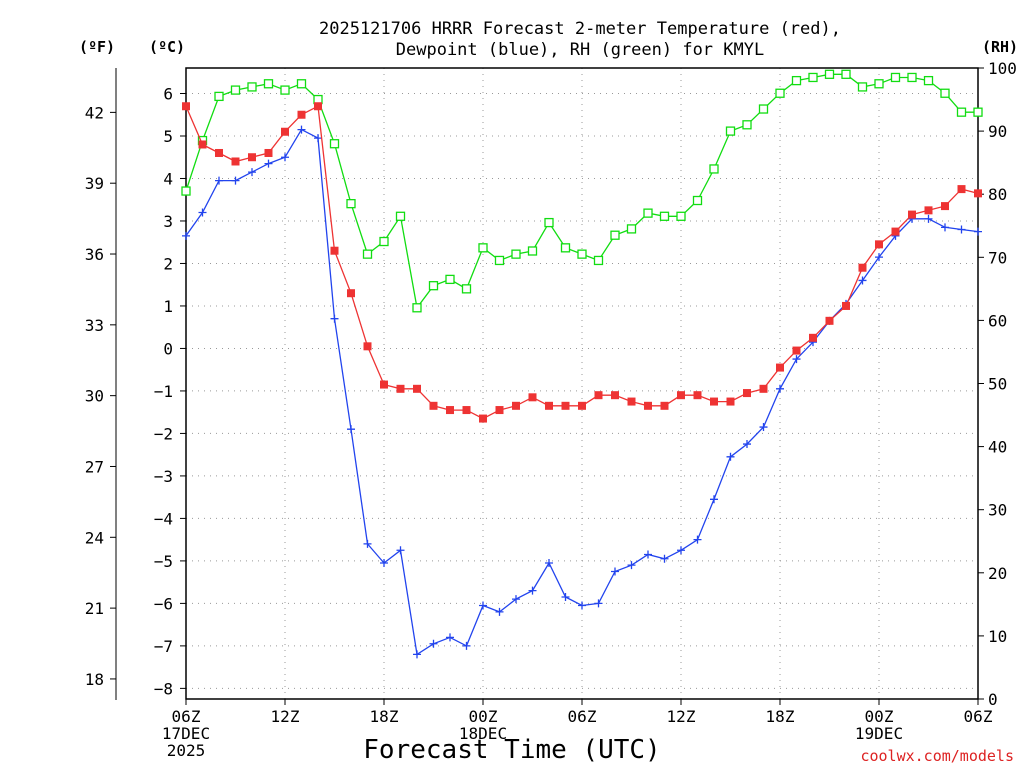  Describe the element at coordinates (170, 391) in the screenshot. I see `celsius-axis: 6 5 4 3 2 1 0 −1 −2 −3 −4 −5 −6 −7 −8` at that location.